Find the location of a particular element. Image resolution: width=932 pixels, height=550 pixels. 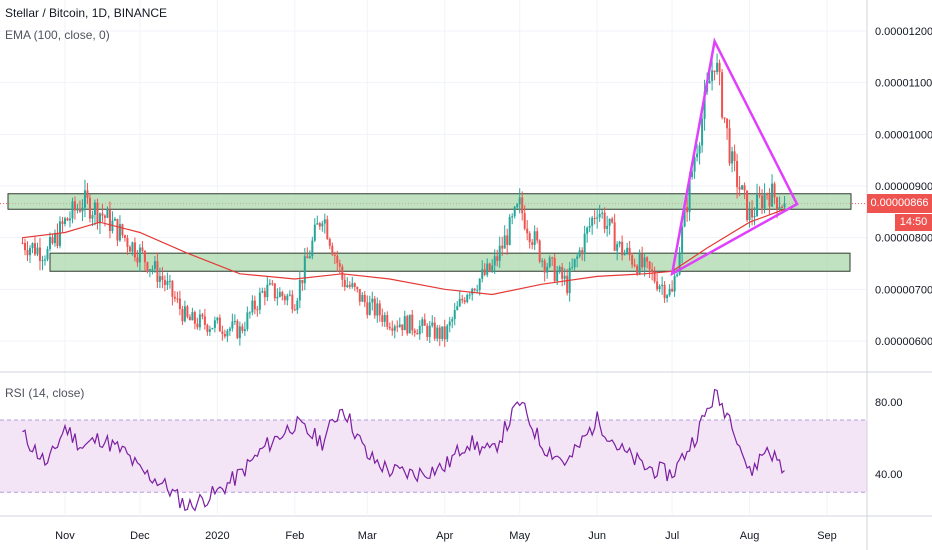

triangle-pattern is located at coordinates (734, 157).